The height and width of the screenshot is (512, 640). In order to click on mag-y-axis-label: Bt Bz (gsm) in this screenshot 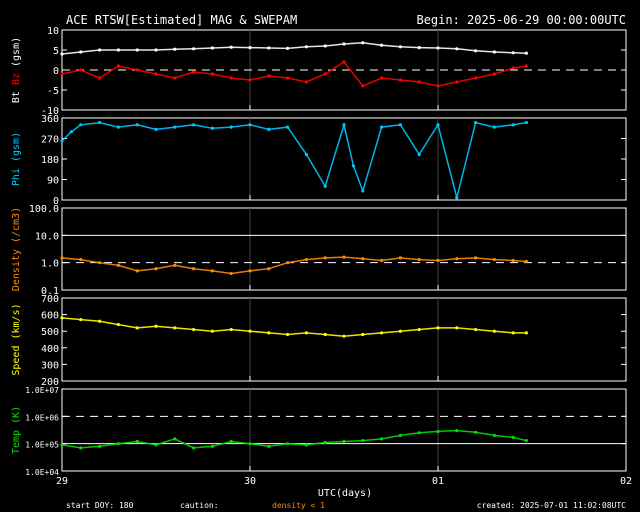, I will do `click(16, 70)`.